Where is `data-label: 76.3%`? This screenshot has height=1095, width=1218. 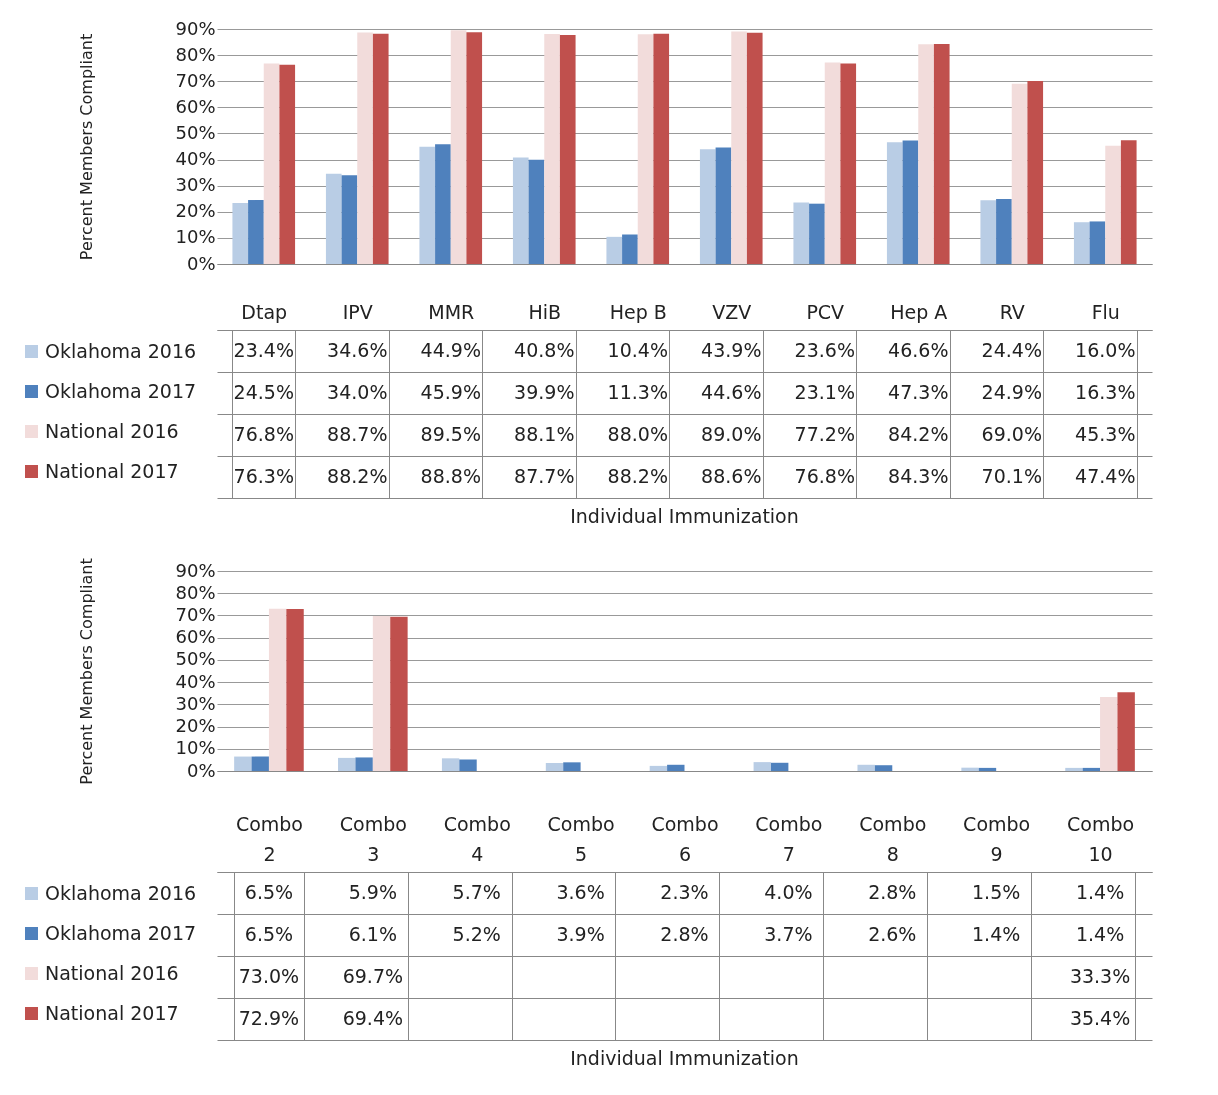
data-label: 76.3% is located at coordinates (263, 476).